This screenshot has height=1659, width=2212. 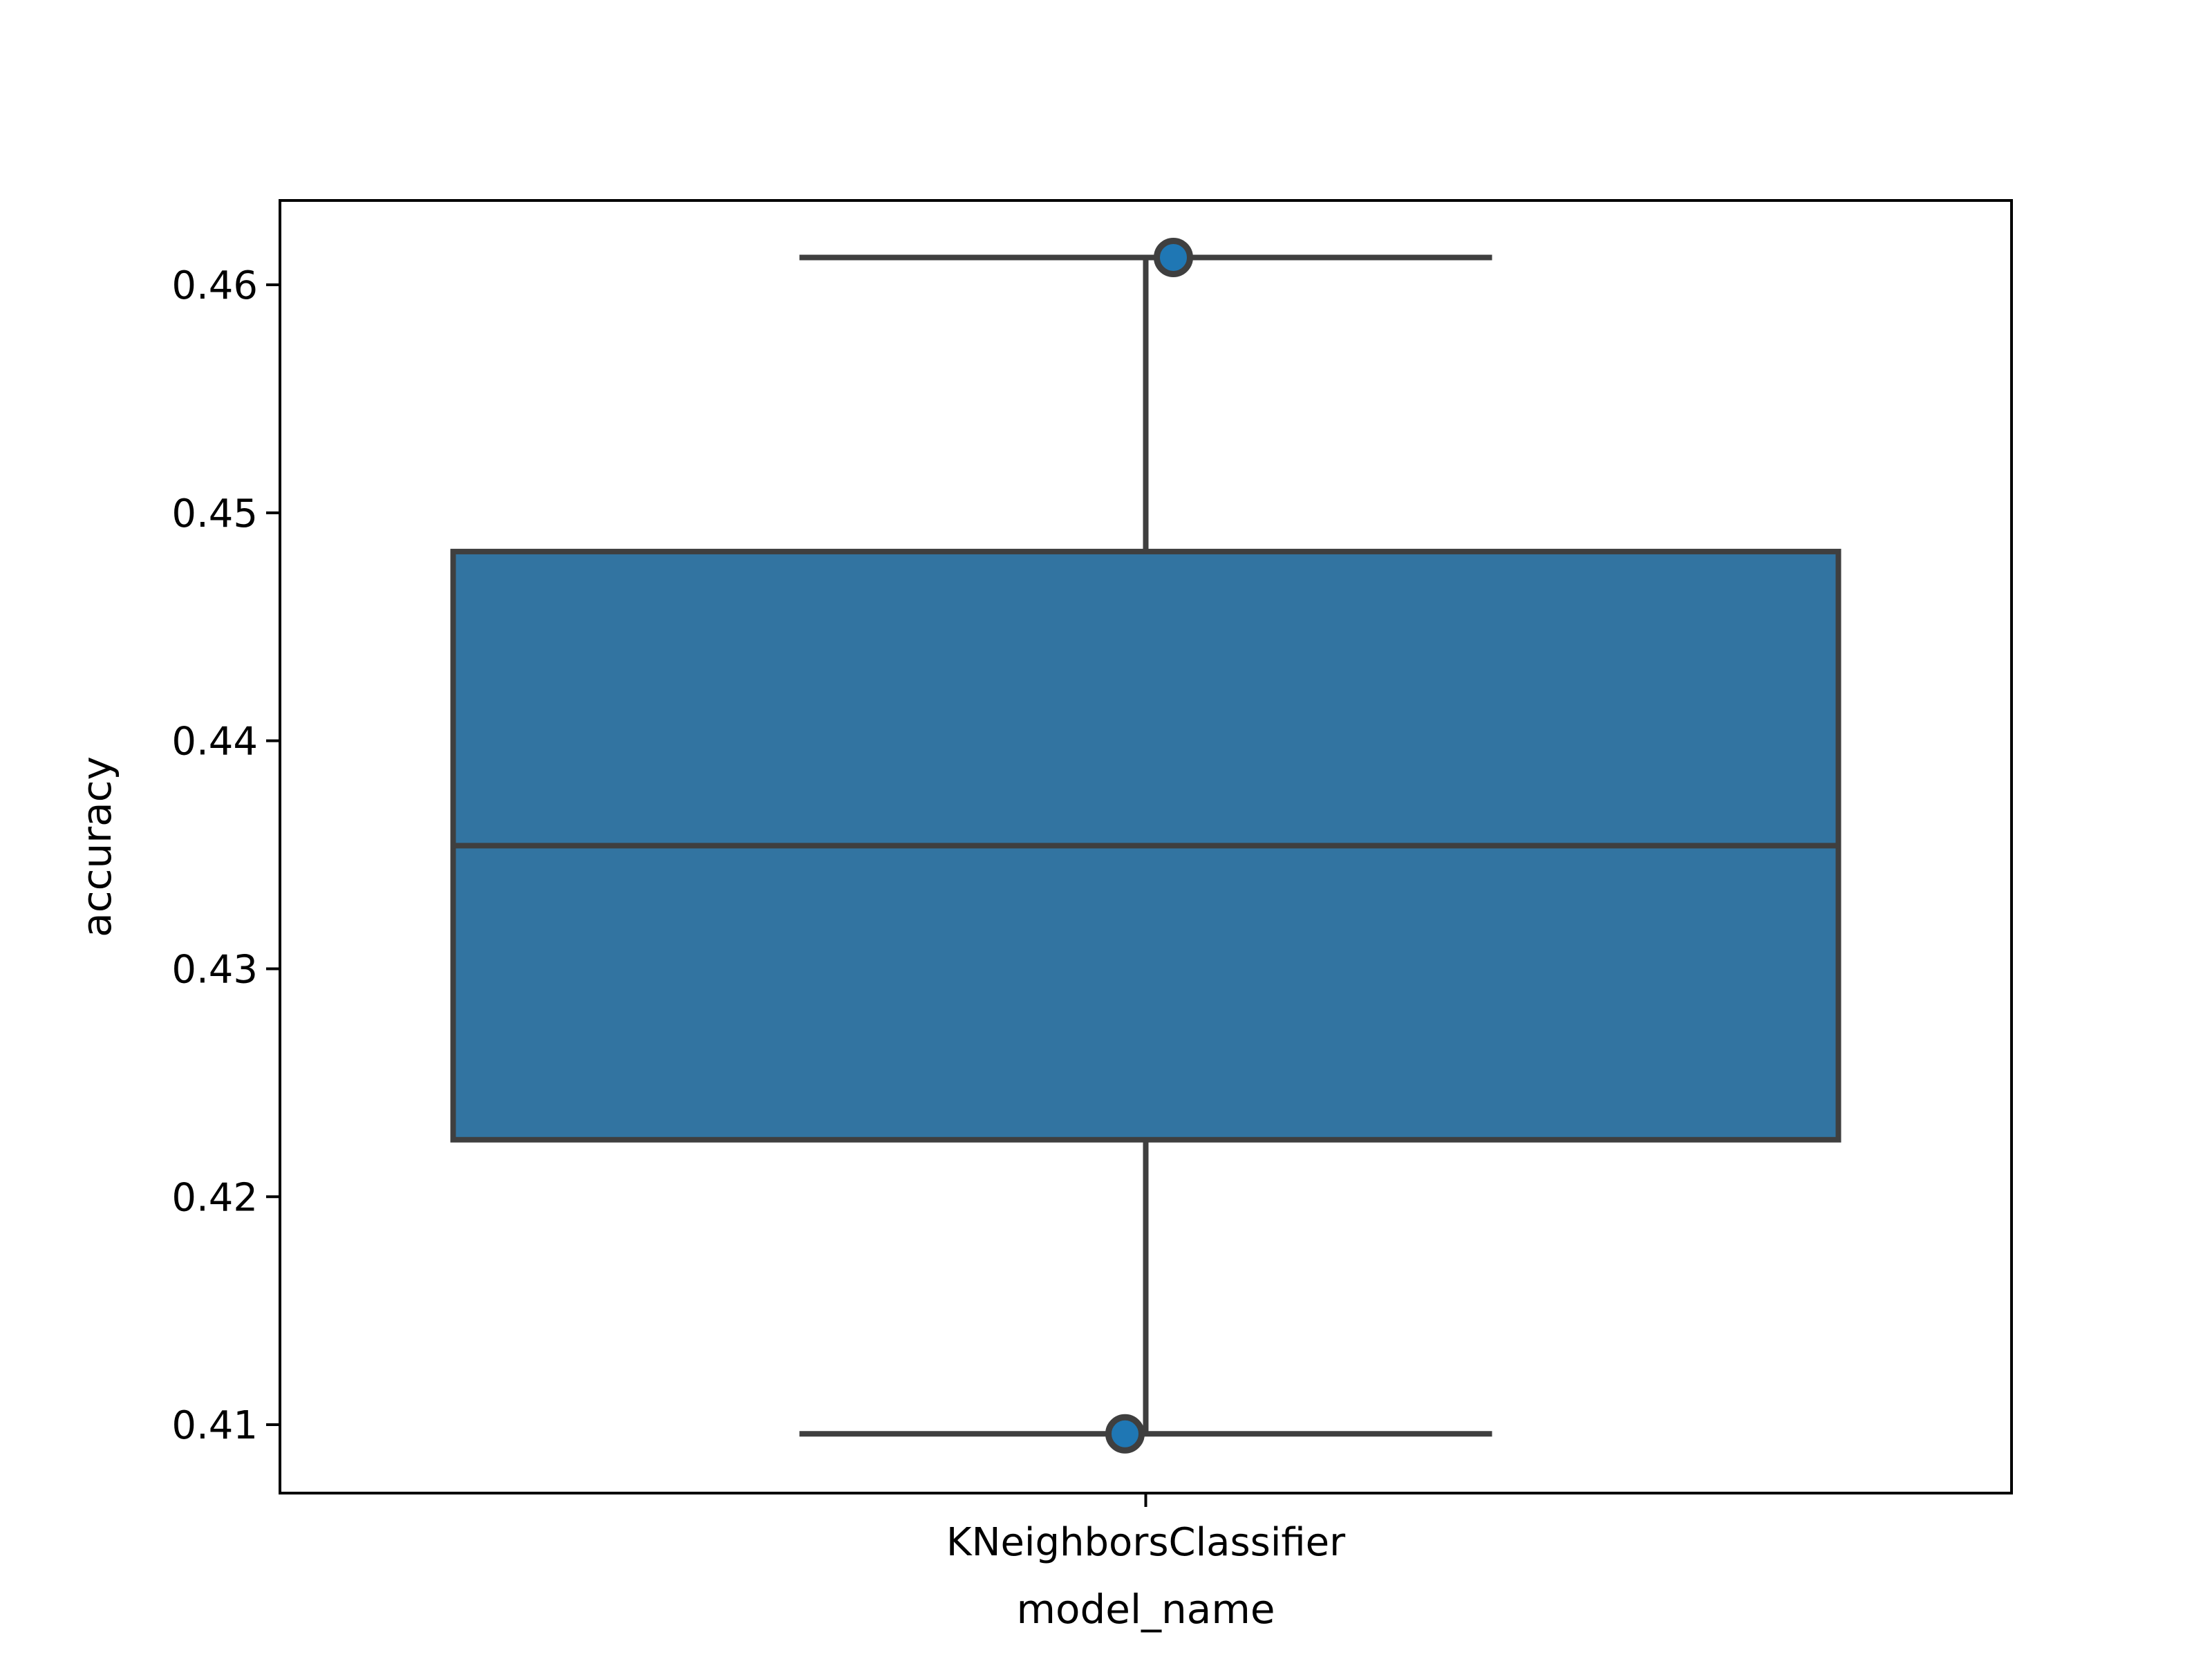 What do you see at coordinates (215, 513) in the screenshot?
I see `y-tick-label: 0.45` at bounding box center [215, 513].